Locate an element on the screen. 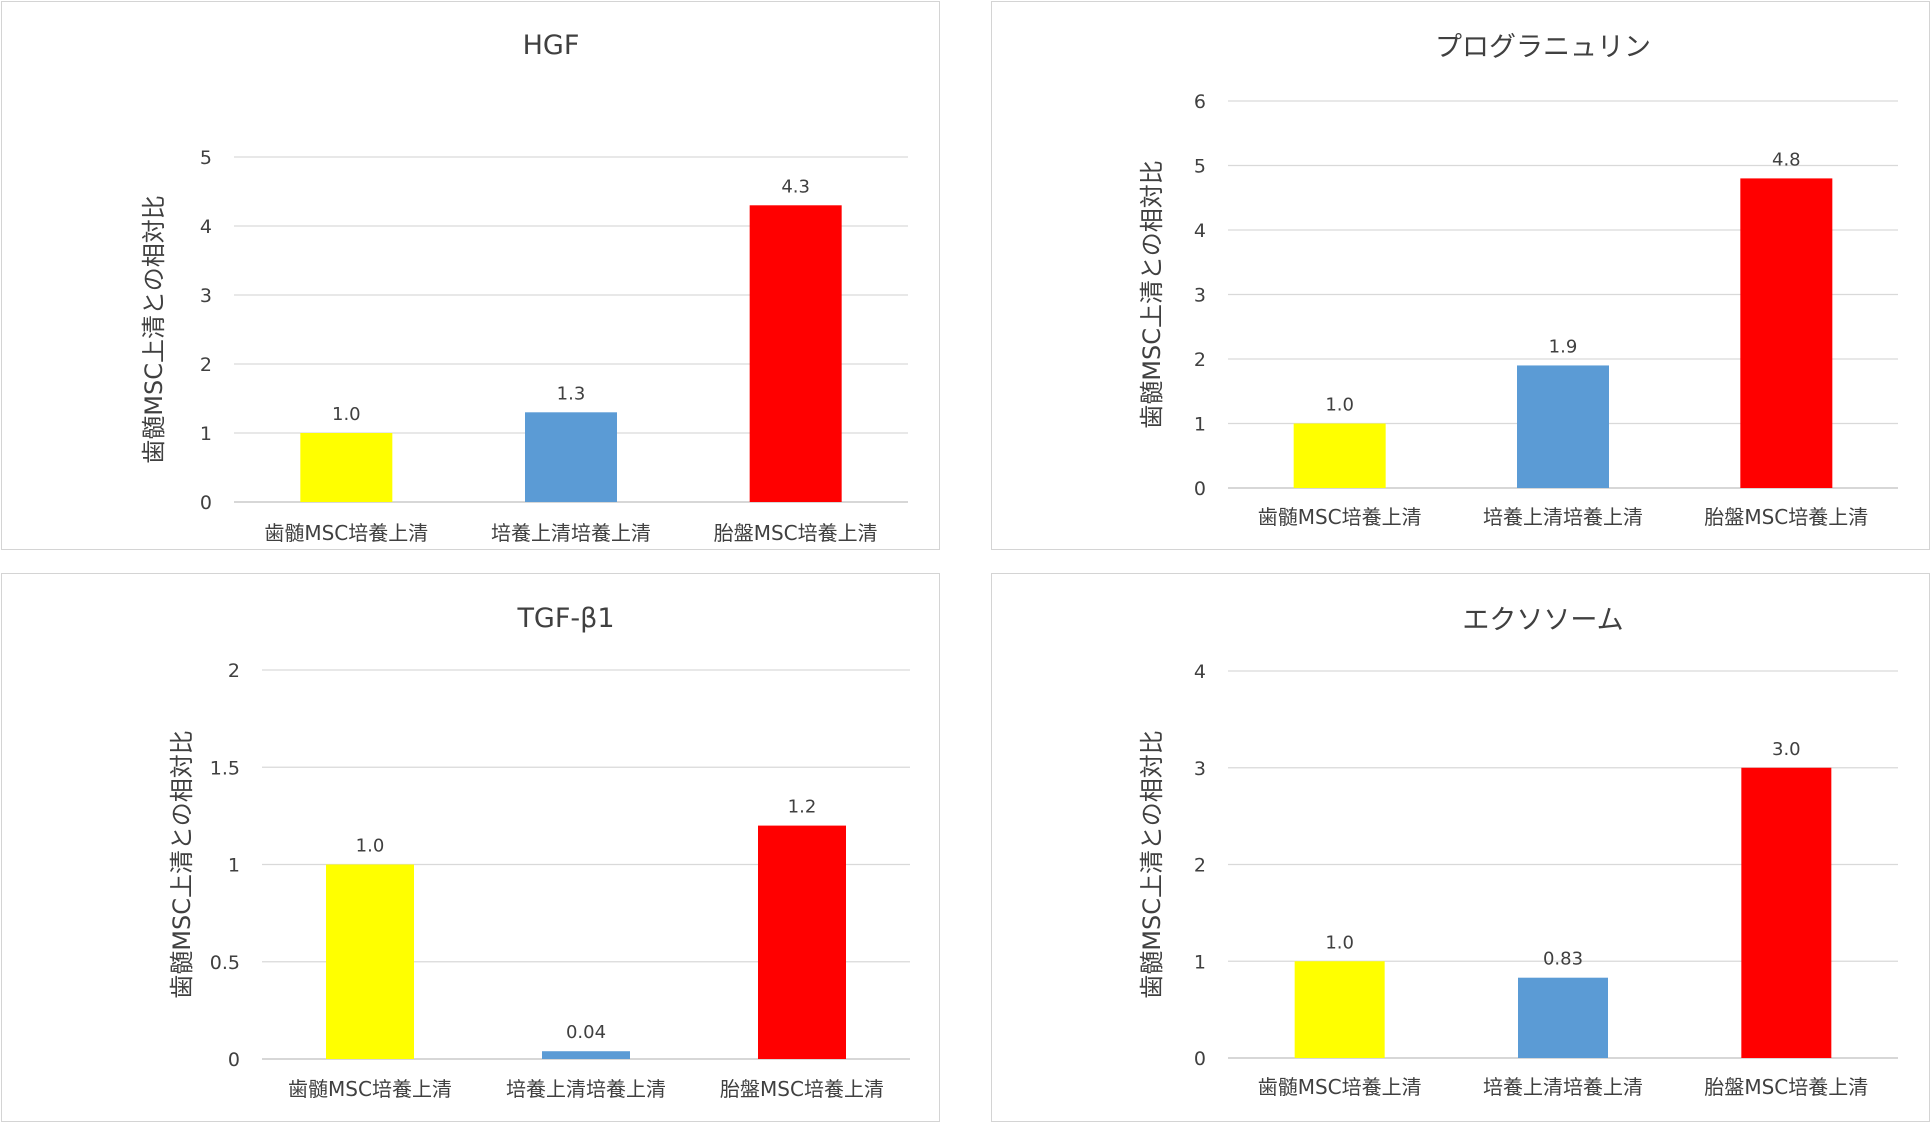 This screenshot has width=1932, height=1124. data-label: 4.8 is located at coordinates (1786, 159).